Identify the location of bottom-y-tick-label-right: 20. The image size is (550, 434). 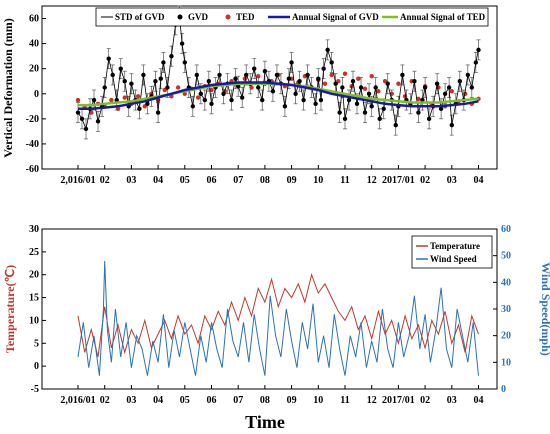
(506, 336).